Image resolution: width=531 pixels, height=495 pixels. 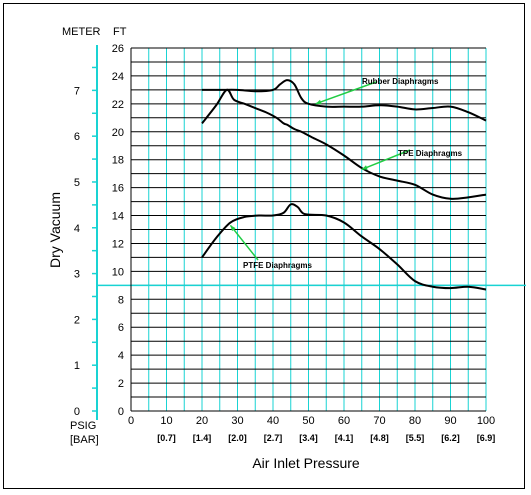 What do you see at coordinates (55, 230) in the screenshot?
I see `y-axis-title: Dry Vacuum` at bounding box center [55, 230].